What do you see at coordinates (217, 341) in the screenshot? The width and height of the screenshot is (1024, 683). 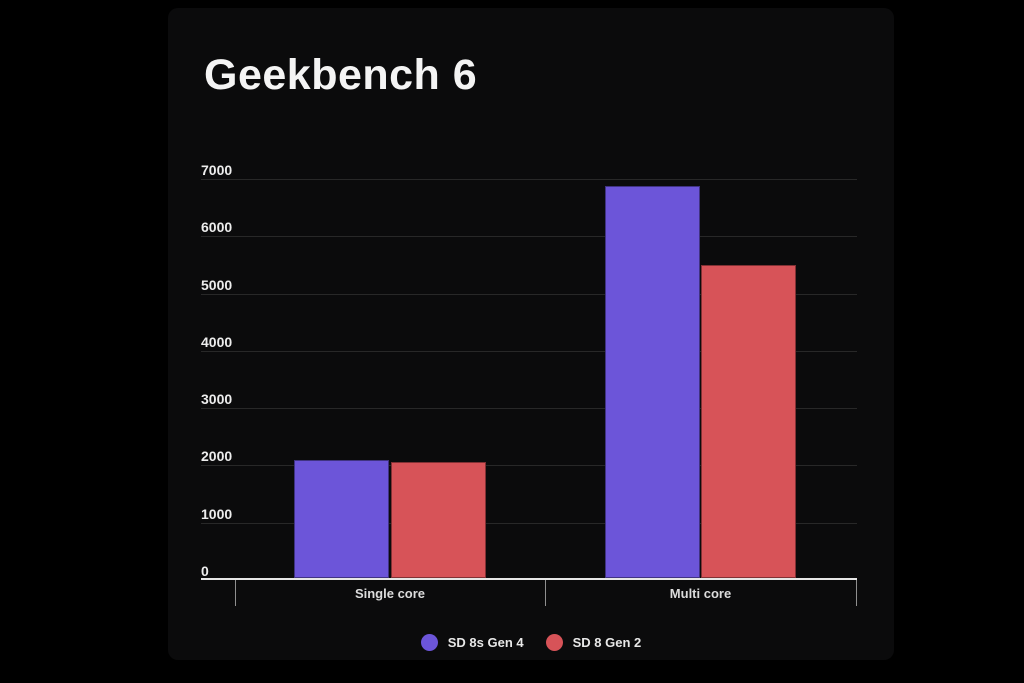 I see `y-axis-tick-label: 4000` at bounding box center [217, 341].